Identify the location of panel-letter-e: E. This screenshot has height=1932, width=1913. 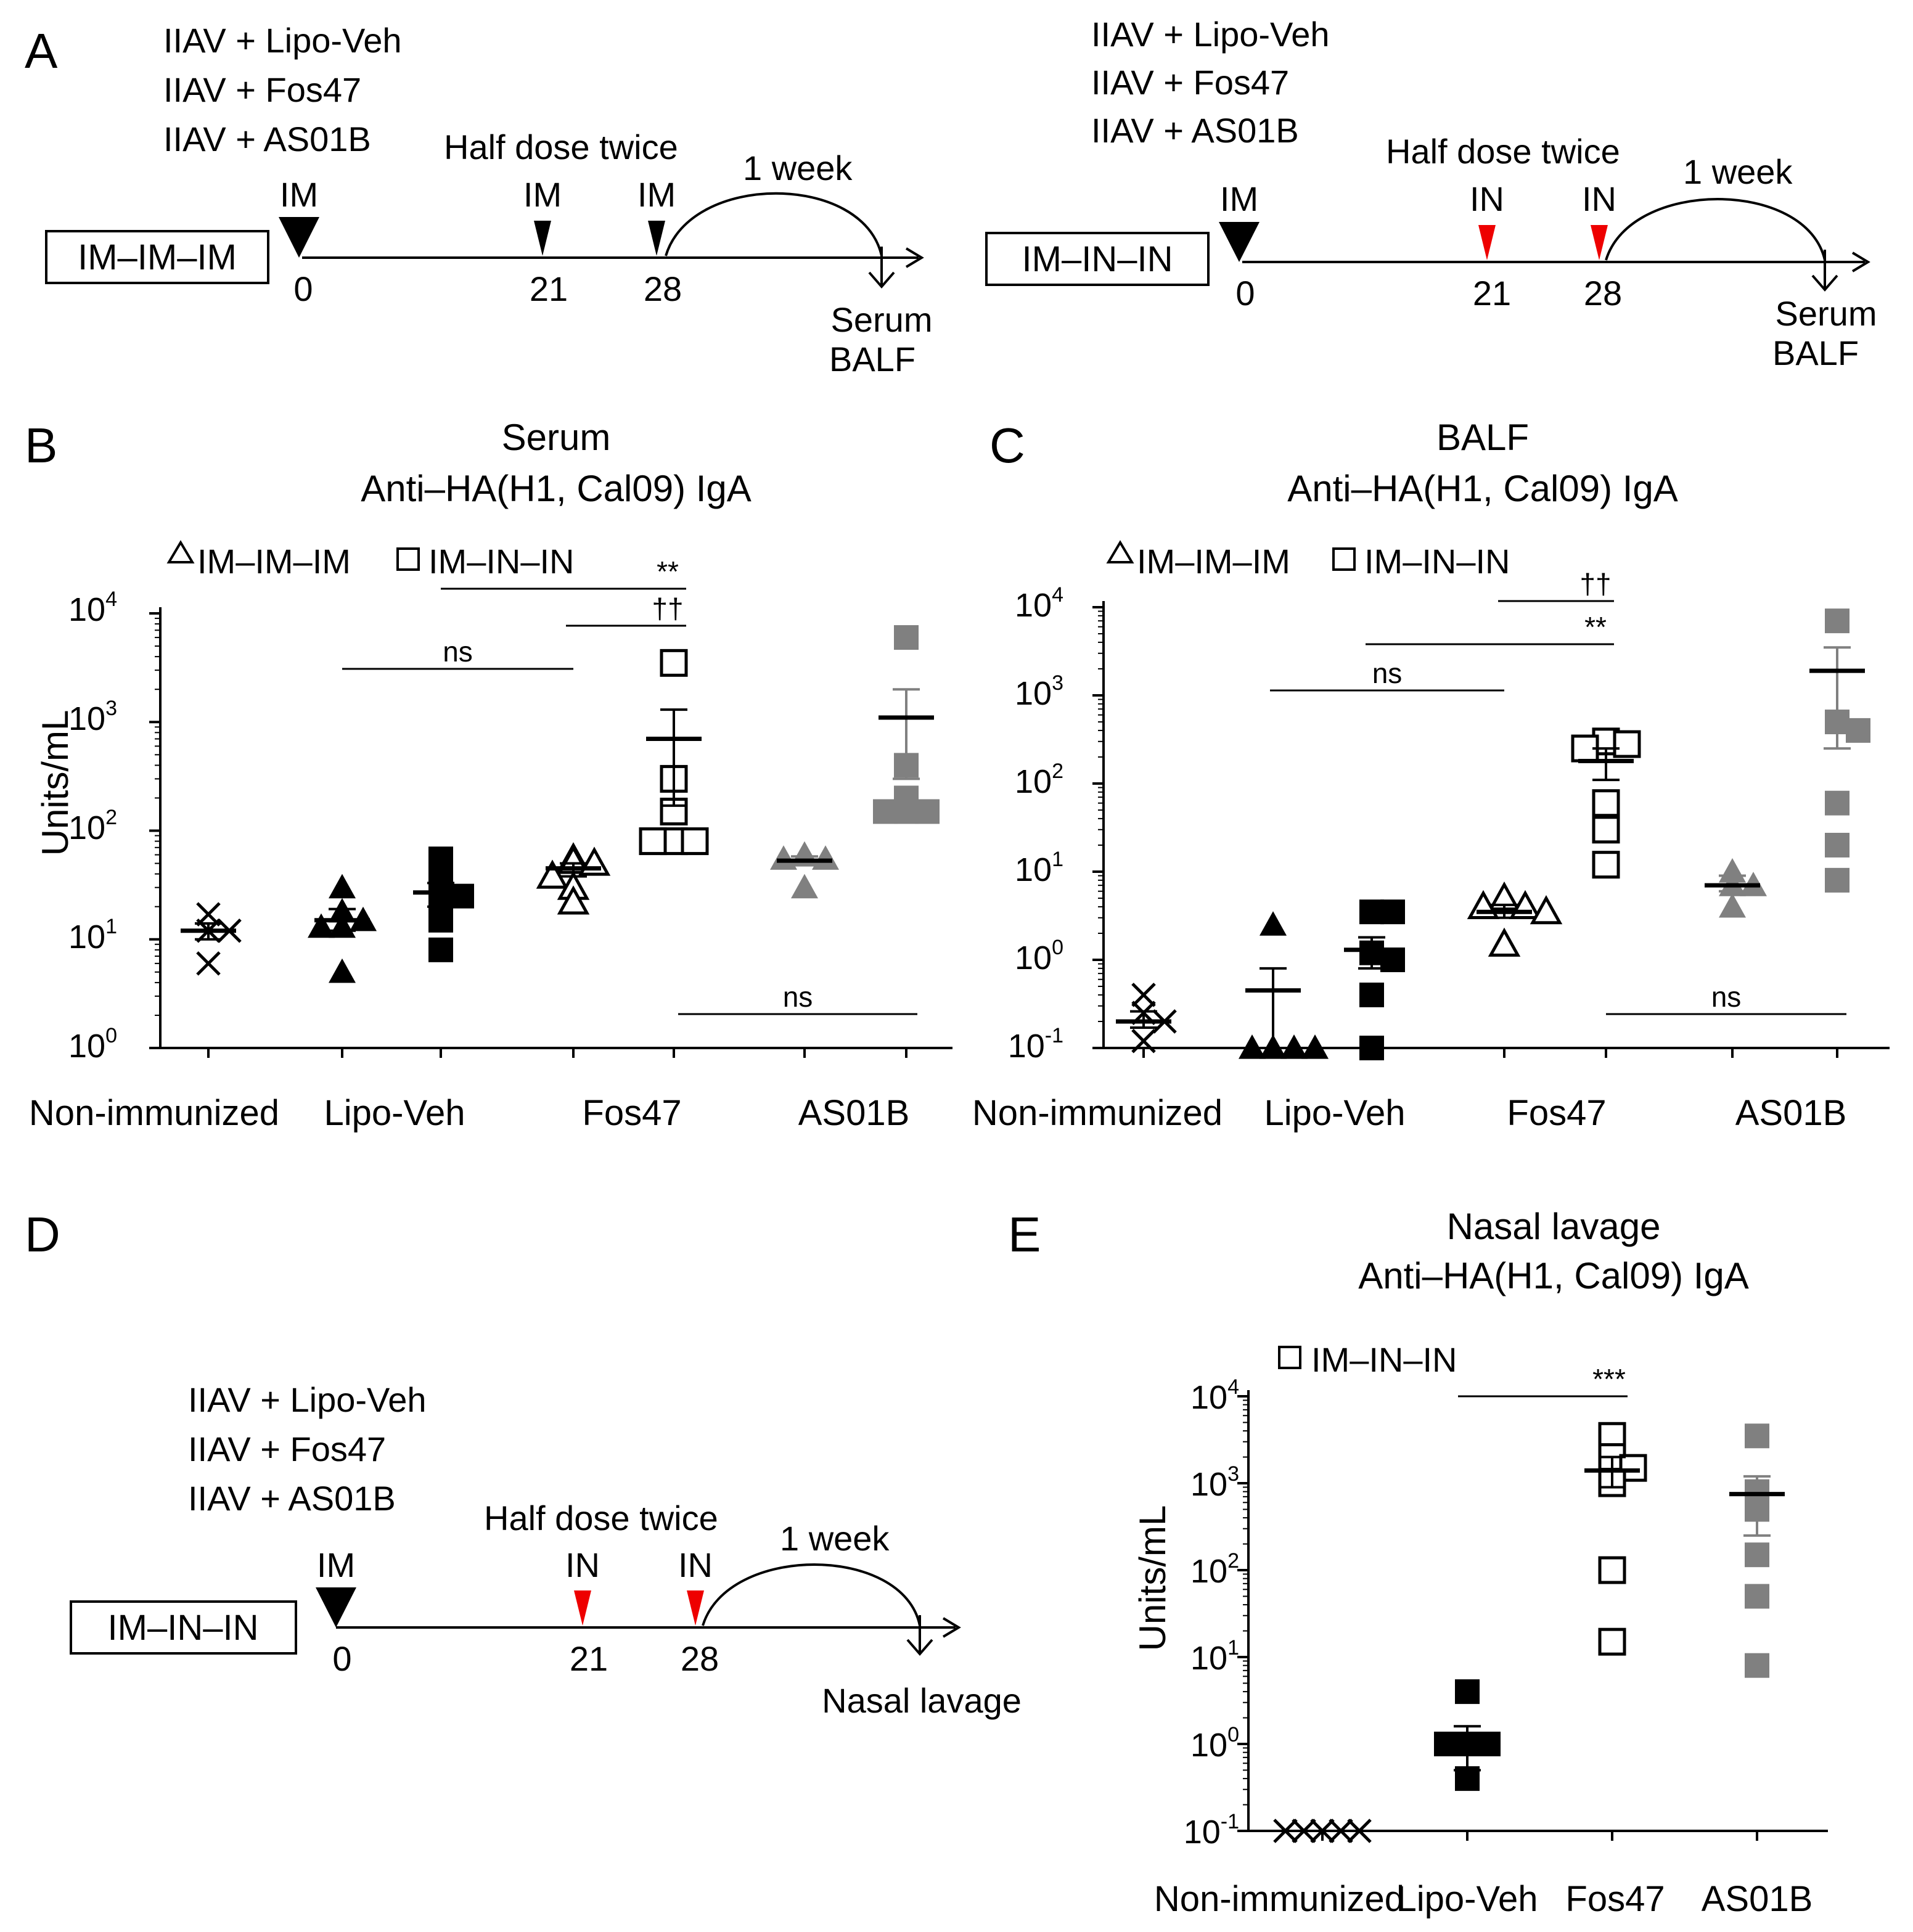
(1025, 1234).